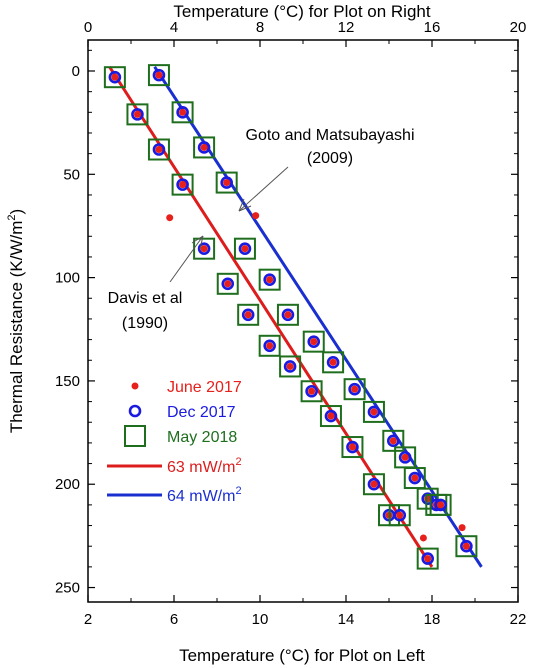 The height and width of the screenshot is (668, 533). I want to click on legend-june-marker, so click(135, 386).